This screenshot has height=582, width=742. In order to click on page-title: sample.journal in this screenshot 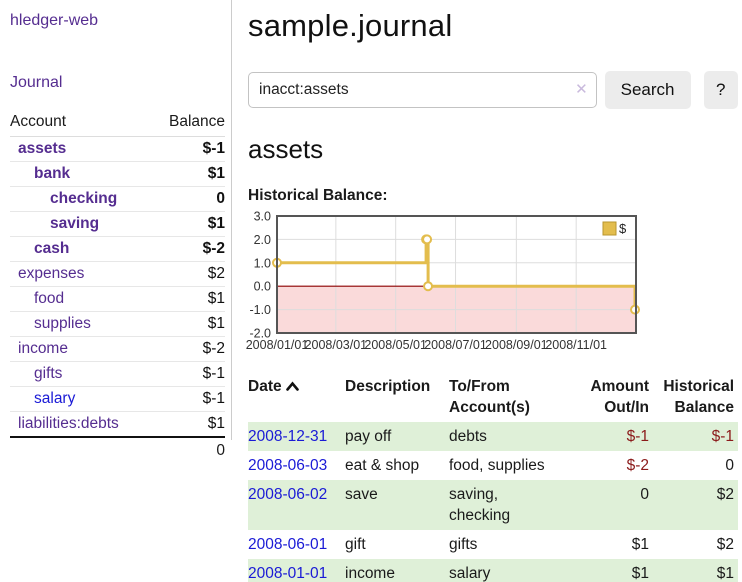, I will do `click(350, 25)`.